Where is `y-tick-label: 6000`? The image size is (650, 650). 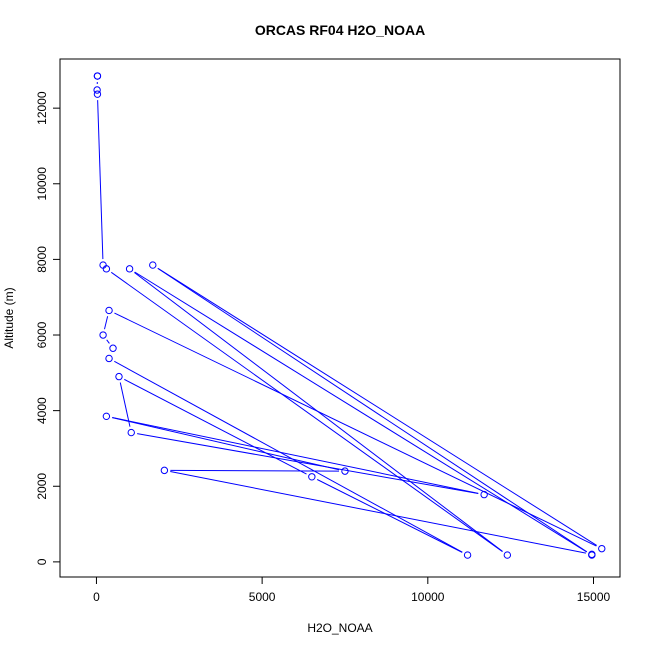
y-tick-label: 6000 is located at coordinates (42, 334).